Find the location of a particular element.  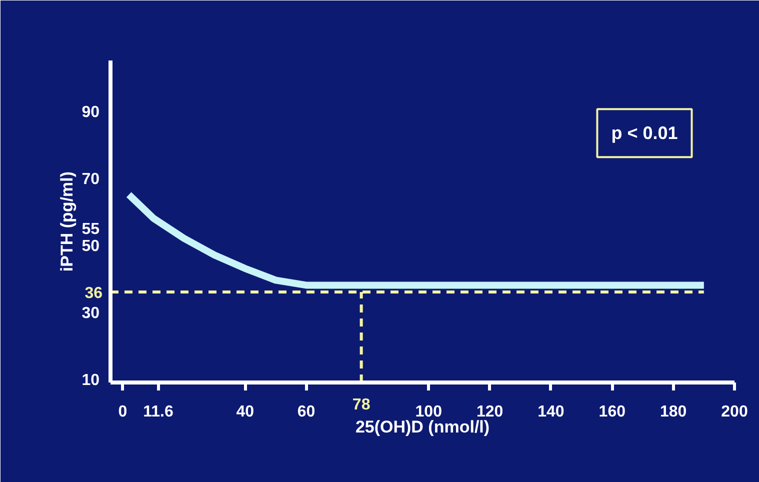

y-axis-title: iPTH (pg/ml) is located at coordinates (67, 221).